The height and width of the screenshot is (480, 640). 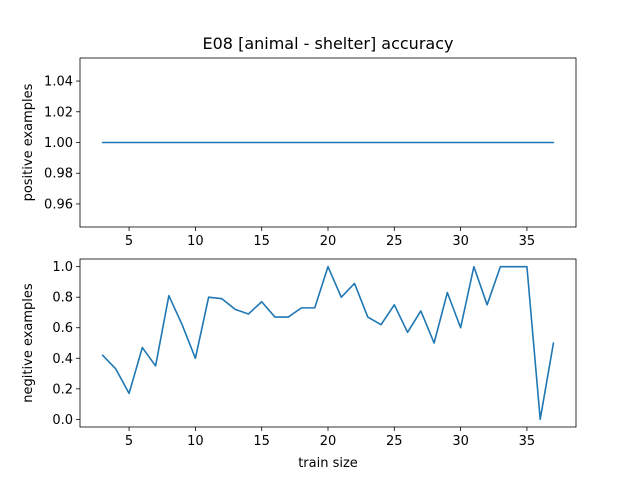 What do you see at coordinates (58, 174) in the screenshot?
I see `y-tick-label: 0.98` at bounding box center [58, 174].